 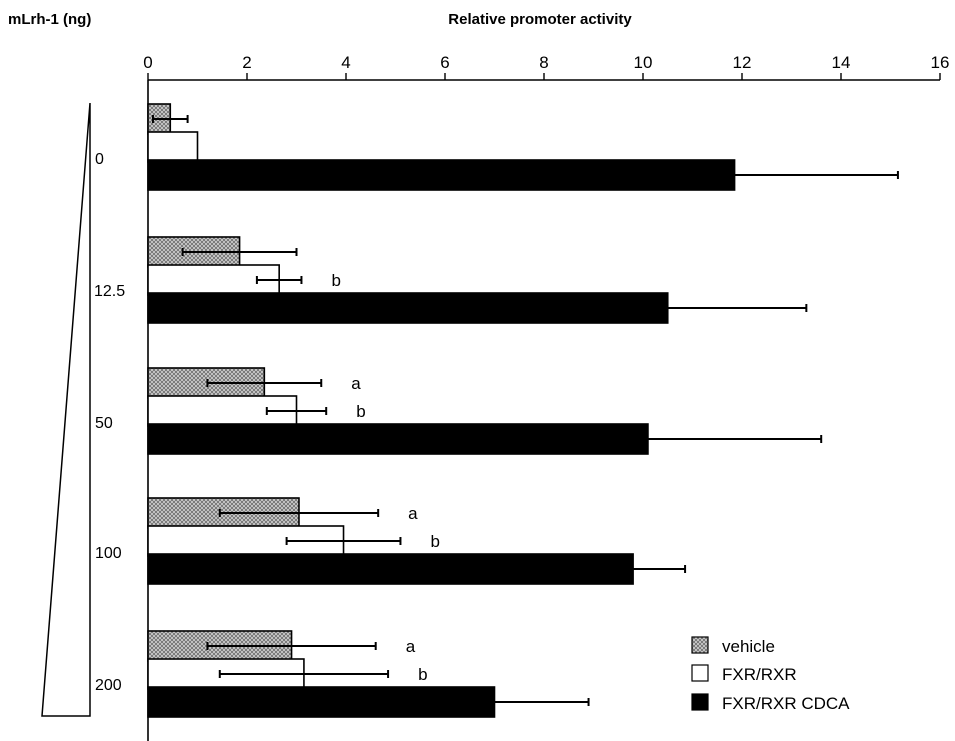 I want to click on category-label: 100, so click(x=108, y=553).